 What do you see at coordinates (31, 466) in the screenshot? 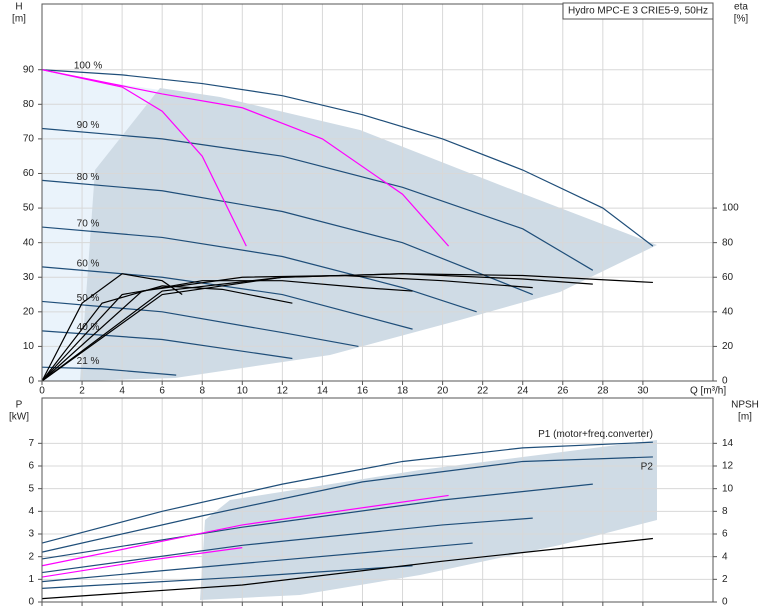
I see `y-tick-label: 6` at bounding box center [31, 466].